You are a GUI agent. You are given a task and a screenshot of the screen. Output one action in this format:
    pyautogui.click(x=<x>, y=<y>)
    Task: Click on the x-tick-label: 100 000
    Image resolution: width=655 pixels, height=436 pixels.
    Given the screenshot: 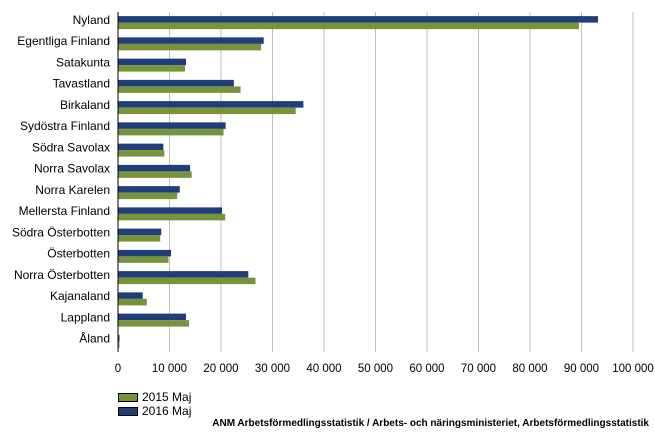 What is the action you would take?
    pyautogui.click(x=633, y=369)
    